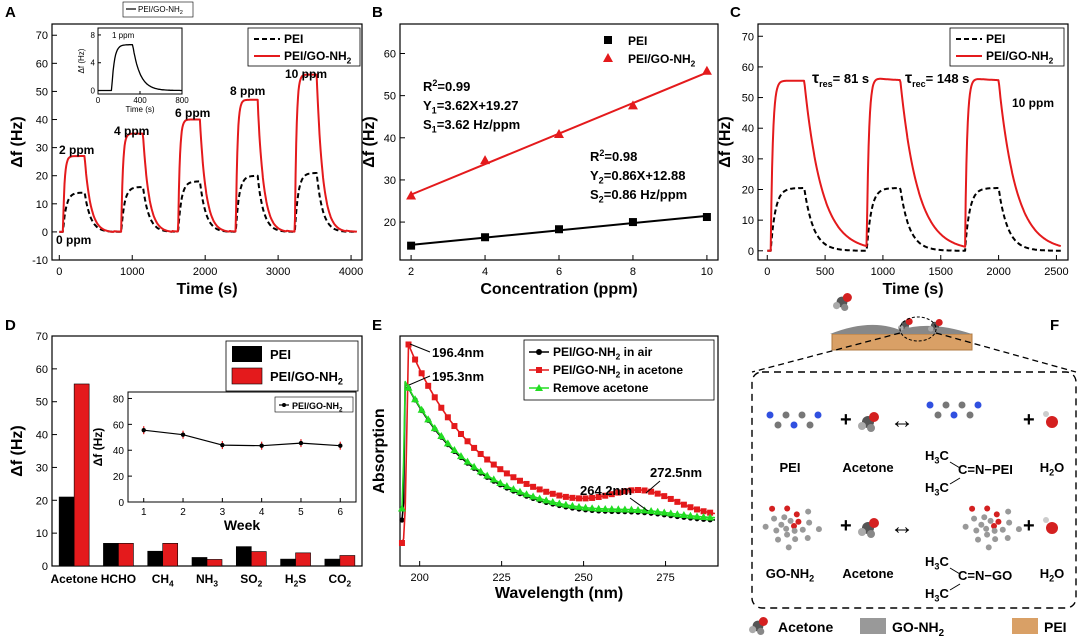  What do you see at coordinates (557, 452) in the screenshot?
I see `panel-e-series-air` at bounding box center [557, 452].